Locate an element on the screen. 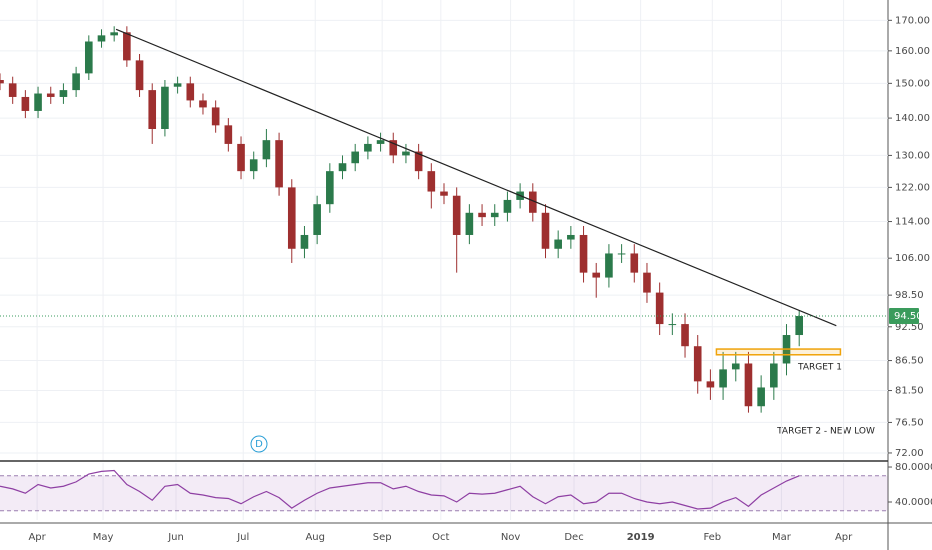 This screenshot has height=550, width=932. event-marker is located at coordinates (259, 444).